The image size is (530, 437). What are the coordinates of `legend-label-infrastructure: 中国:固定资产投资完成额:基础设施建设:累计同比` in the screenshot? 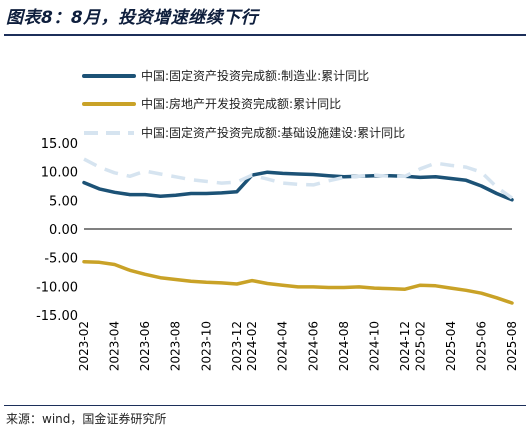 It's located at (273, 132).